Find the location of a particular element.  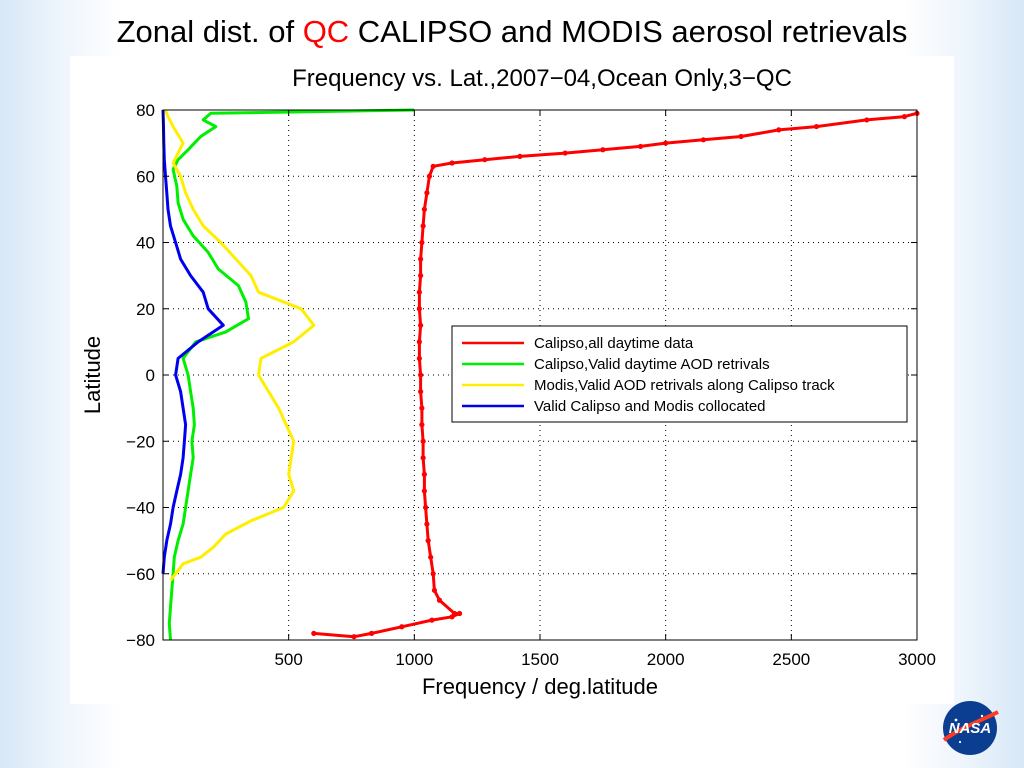

y-tick-label: −40 is located at coordinates (140, 508).